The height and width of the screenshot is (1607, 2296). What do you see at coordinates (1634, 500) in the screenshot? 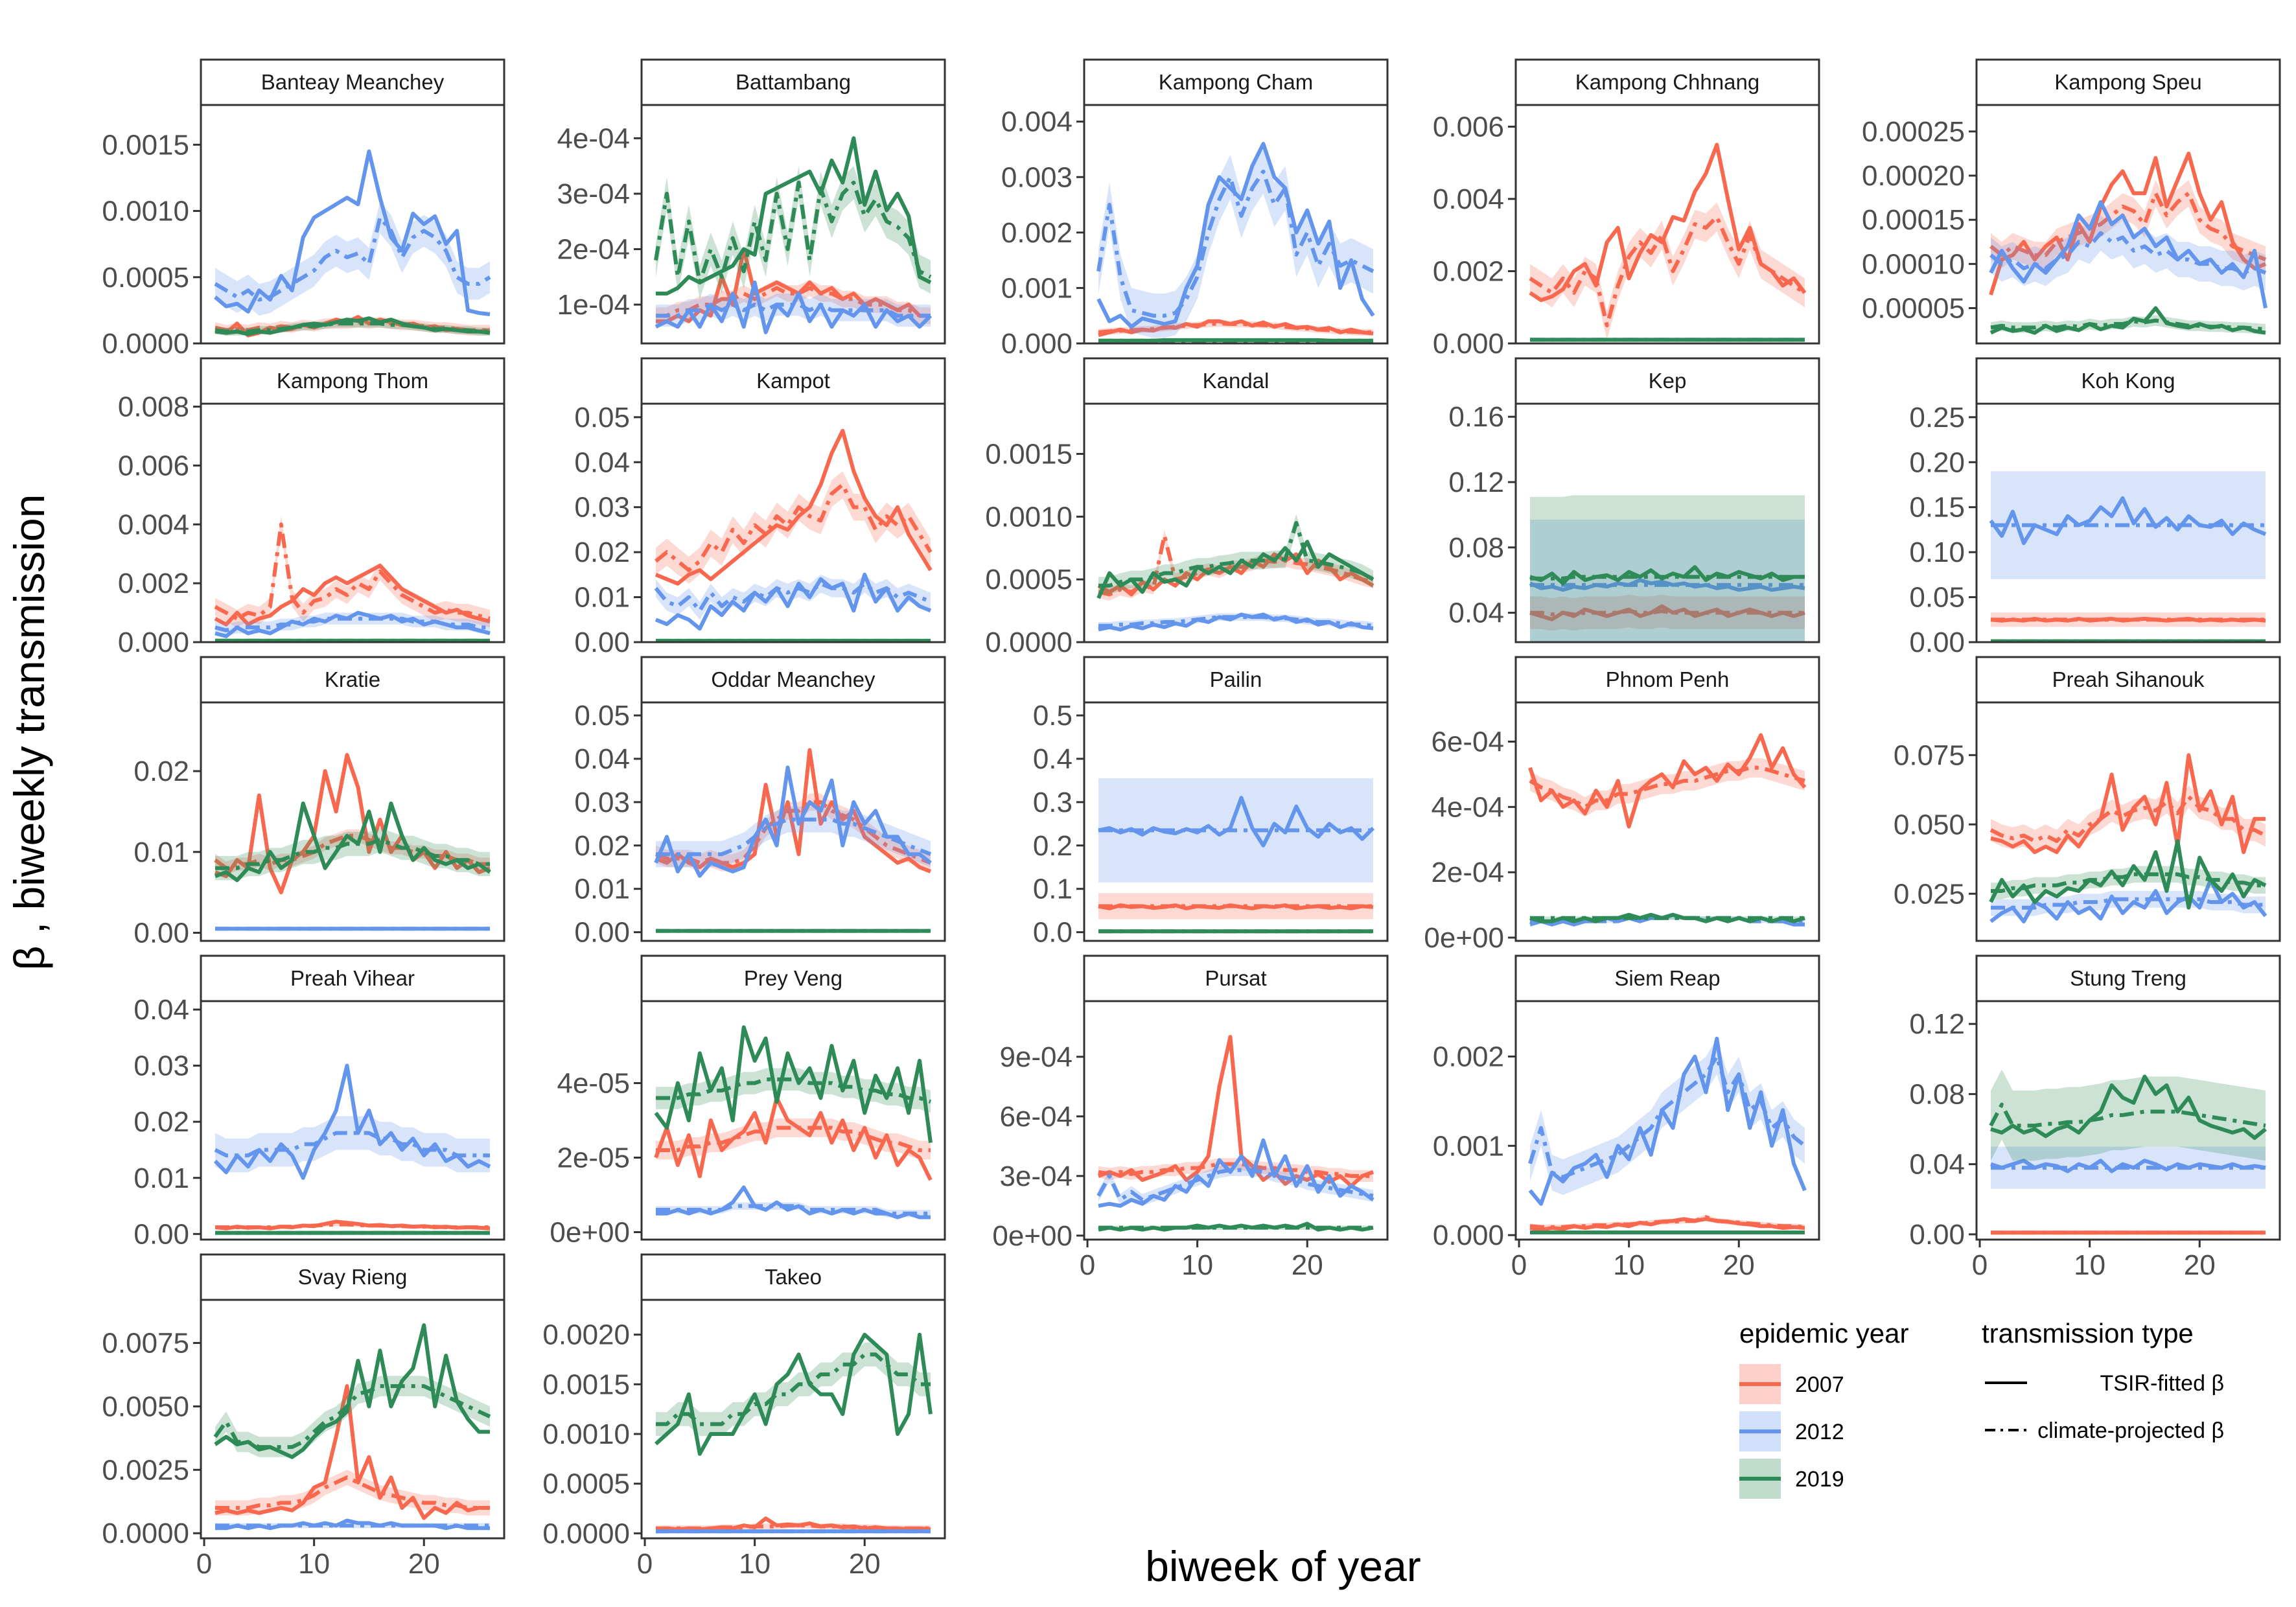
I see `panel-kep: Kep 0.04 0.08 0.12 0.16` at bounding box center [1634, 500].